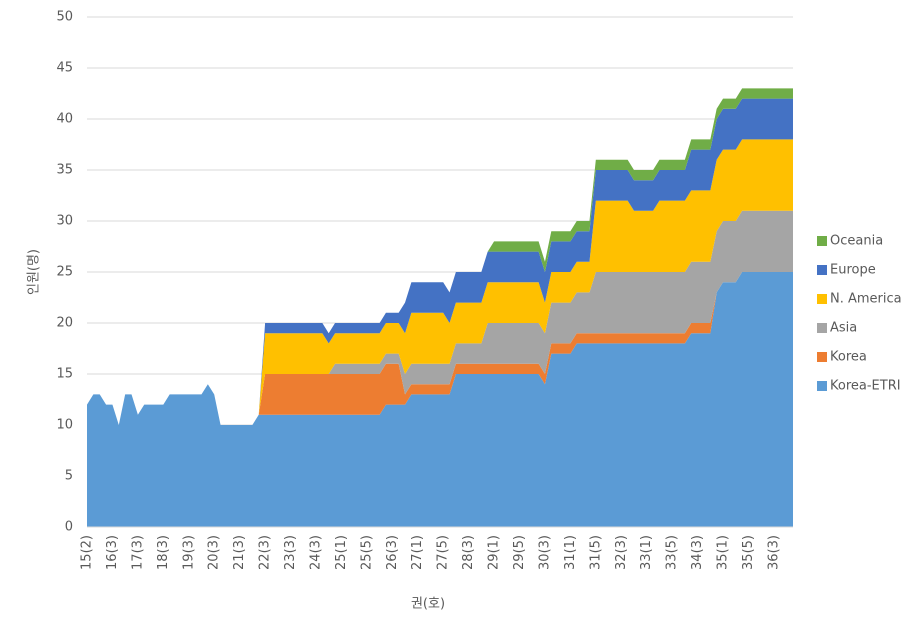  Describe the element at coordinates (112, 552) in the screenshot. I see `x-tick-label: 16(3)` at that location.